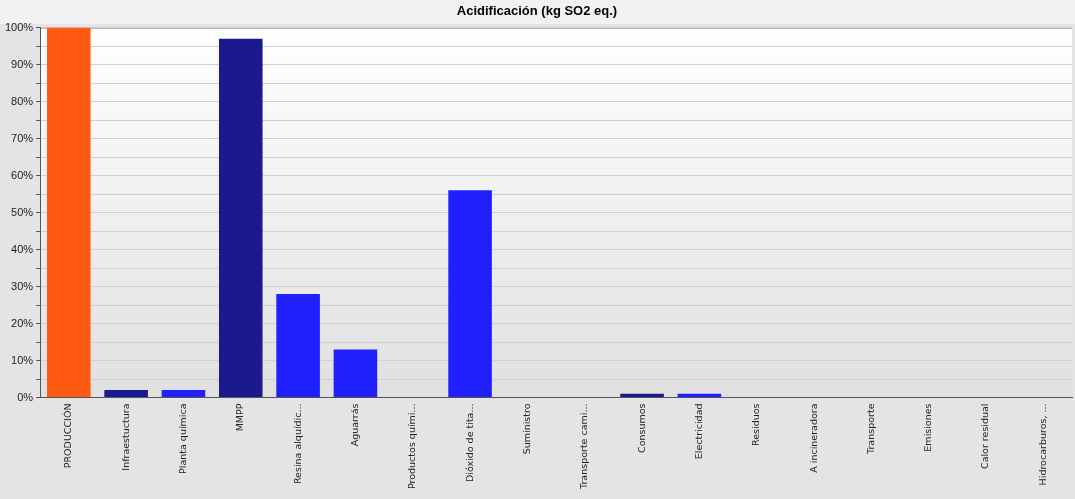 The height and width of the screenshot is (499, 1075). Describe the element at coordinates (22, 322) in the screenshot. I see `y-tick-label: 20%` at that location.